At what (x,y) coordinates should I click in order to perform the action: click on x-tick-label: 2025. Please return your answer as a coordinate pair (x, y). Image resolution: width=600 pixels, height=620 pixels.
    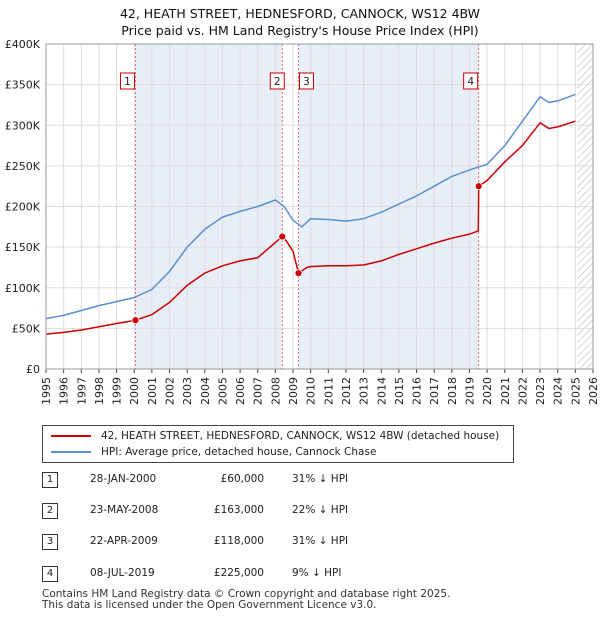
    Looking at the image, I should click on (575, 391).